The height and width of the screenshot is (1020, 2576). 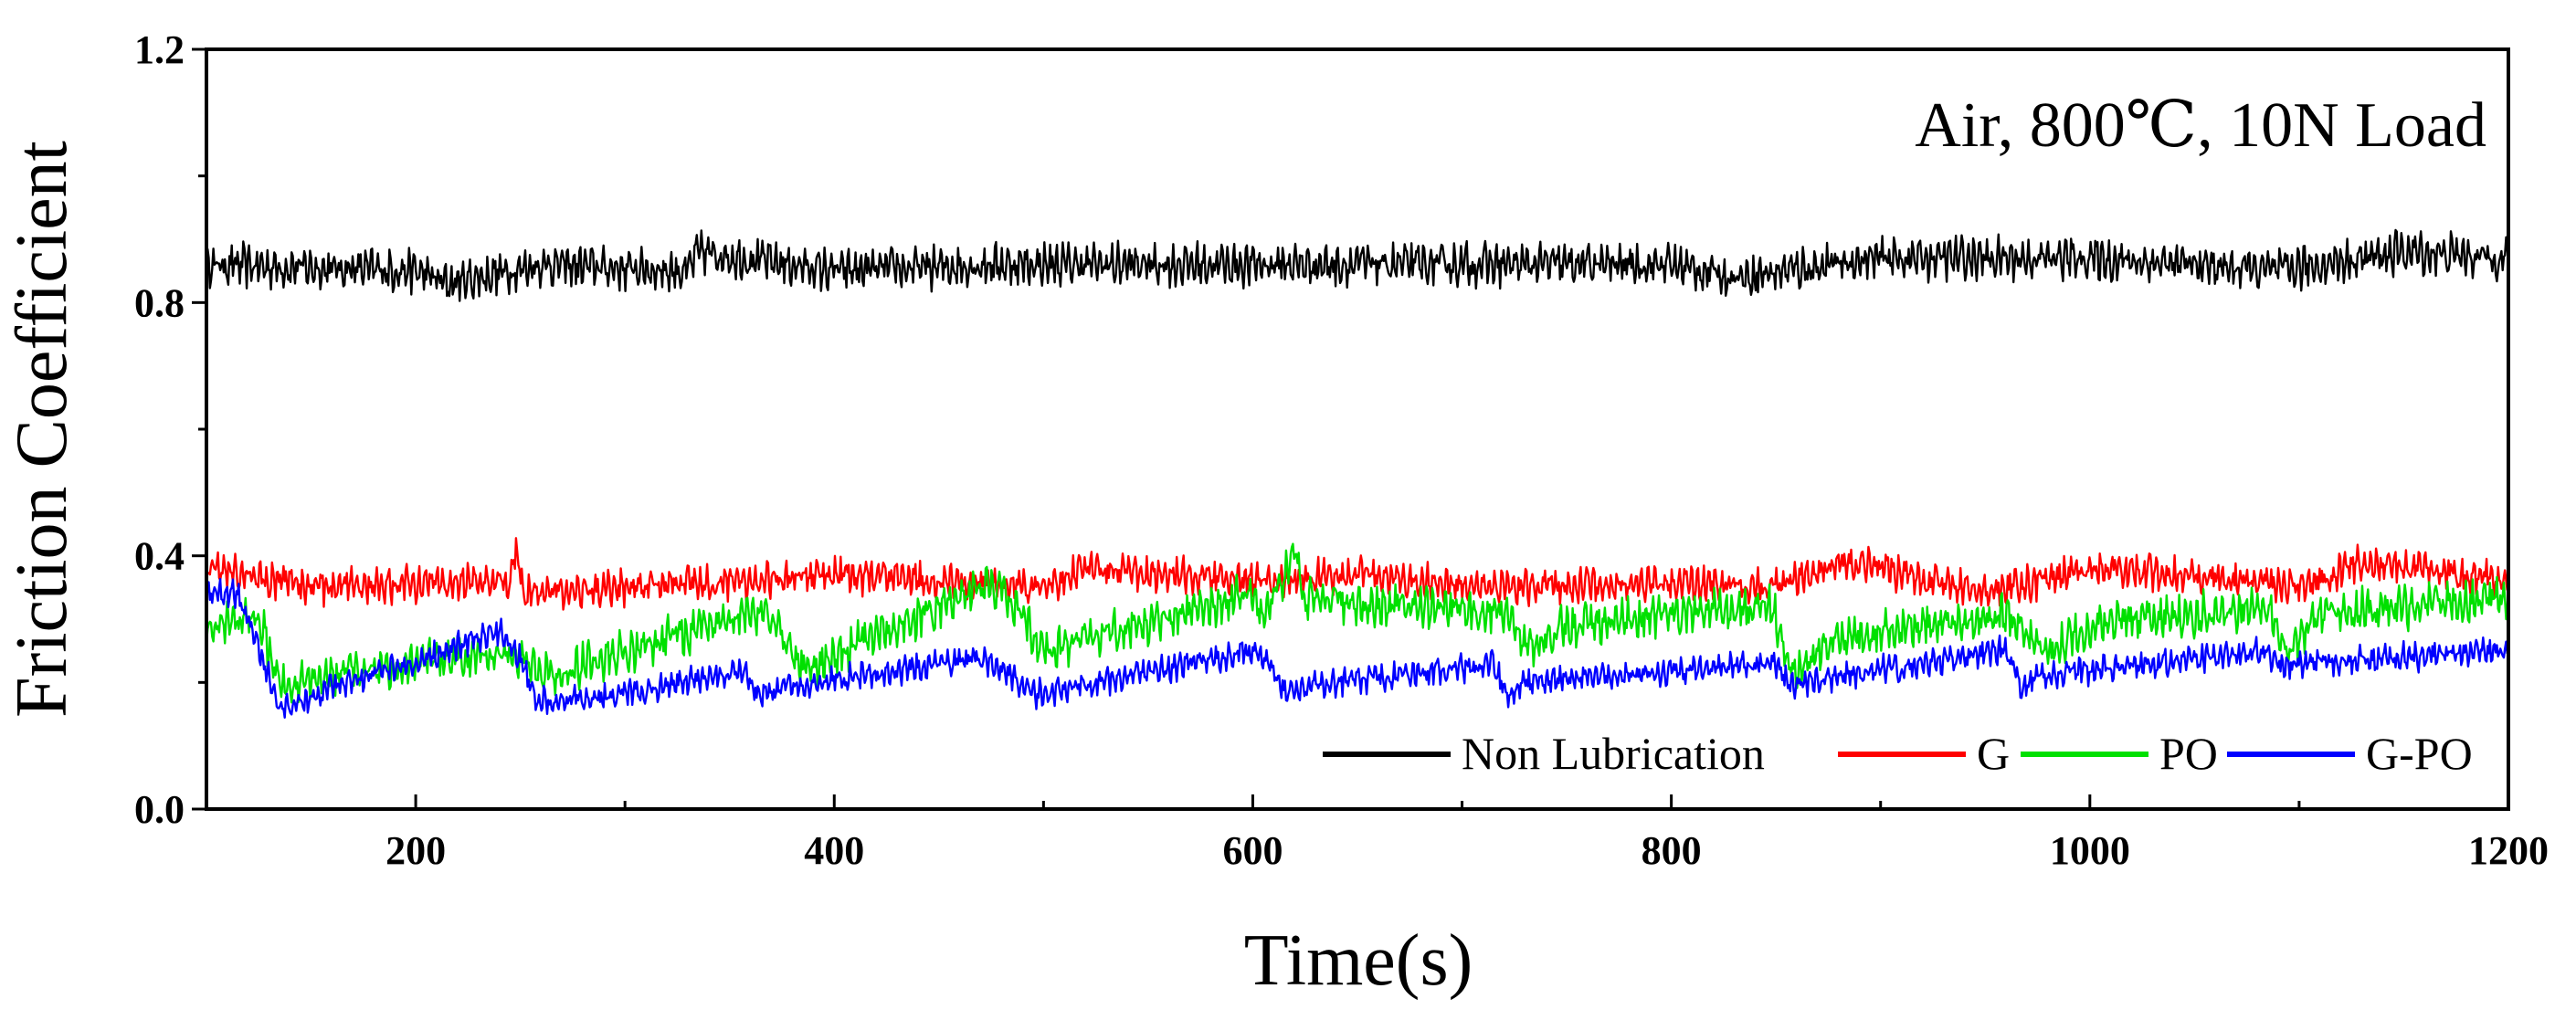 What do you see at coordinates (159, 49) in the screenshot?
I see `y-tick-label: 1.2` at bounding box center [159, 49].